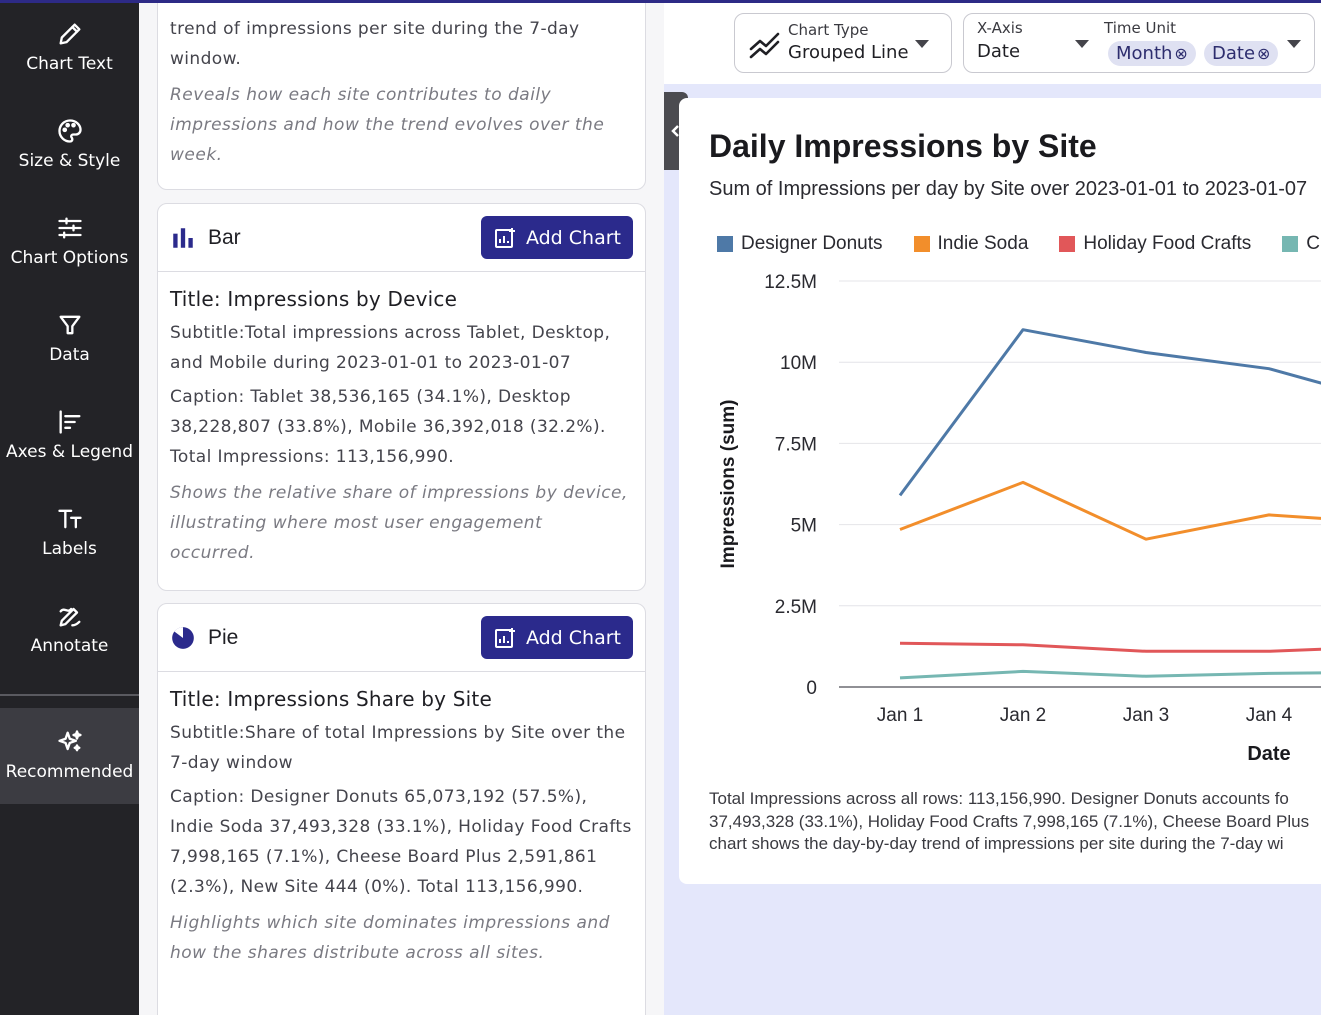  What do you see at coordinates (70, 422) in the screenshot?
I see `axes-icon` at bounding box center [70, 422].